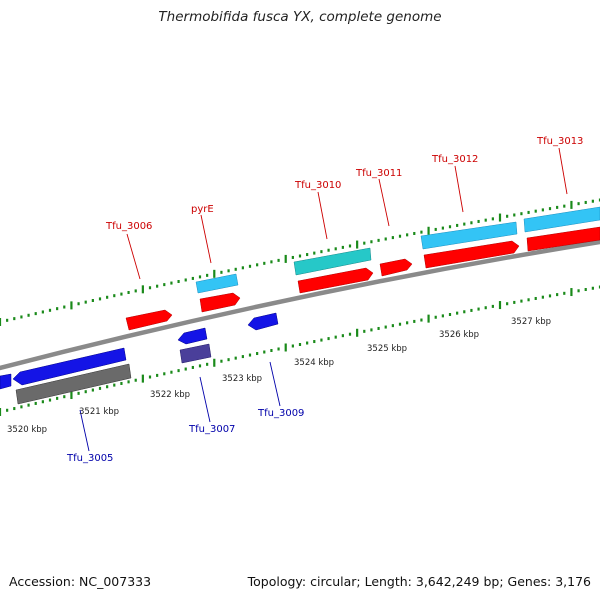 This screenshot has height=600, width=600. What do you see at coordinates (563, 239) in the screenshot?
I see `feature-tfu3013-cds` at bounding box center [563, 239].